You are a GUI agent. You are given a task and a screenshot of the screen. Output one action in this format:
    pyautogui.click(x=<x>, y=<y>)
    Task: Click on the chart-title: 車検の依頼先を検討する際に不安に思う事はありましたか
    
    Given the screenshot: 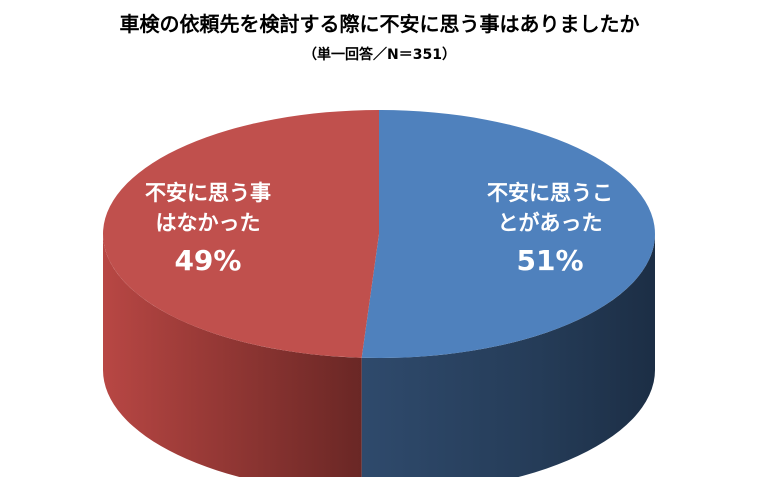 What is the action you would take?
    pyautogui.click(x=379, y=24)
    